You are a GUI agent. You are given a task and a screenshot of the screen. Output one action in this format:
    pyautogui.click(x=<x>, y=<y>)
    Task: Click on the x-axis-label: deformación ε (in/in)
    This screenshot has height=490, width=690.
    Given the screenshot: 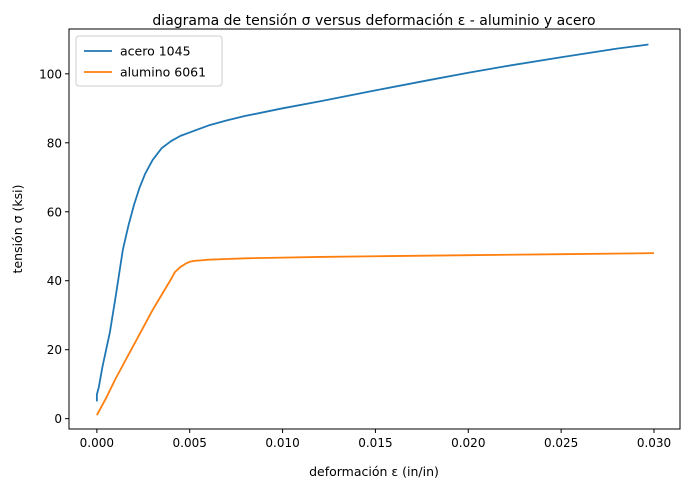 What is the action you would take?
    pyautogui.click(x=374, y=471)
    